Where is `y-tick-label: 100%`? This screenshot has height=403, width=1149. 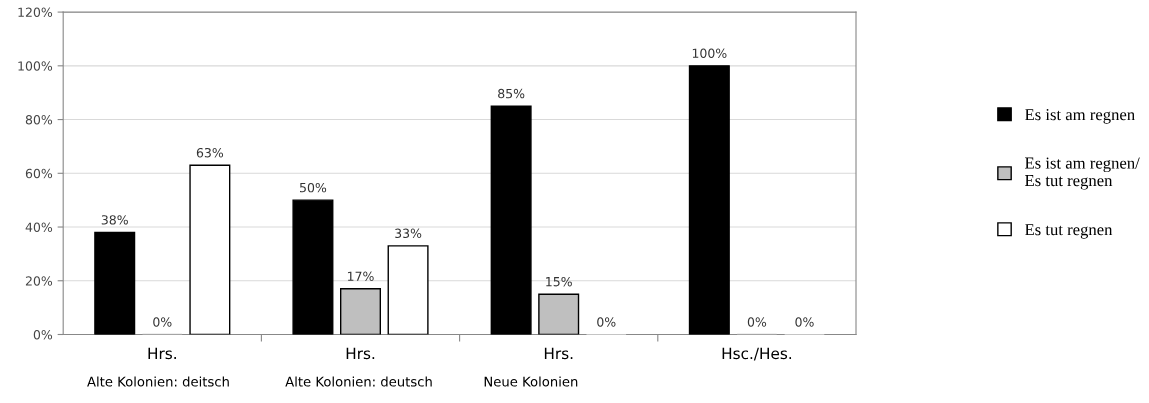
y-tick-label: 100% is located at coordinates (35, 66).